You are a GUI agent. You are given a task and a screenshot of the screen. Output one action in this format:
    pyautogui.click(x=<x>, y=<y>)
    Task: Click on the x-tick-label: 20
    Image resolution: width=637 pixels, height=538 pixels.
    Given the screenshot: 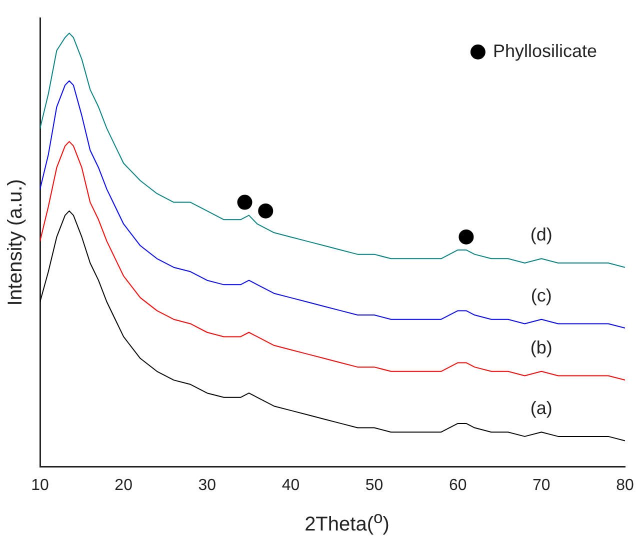 What is the action you would take?
    pyautogui.click(x=123, y=485)
    